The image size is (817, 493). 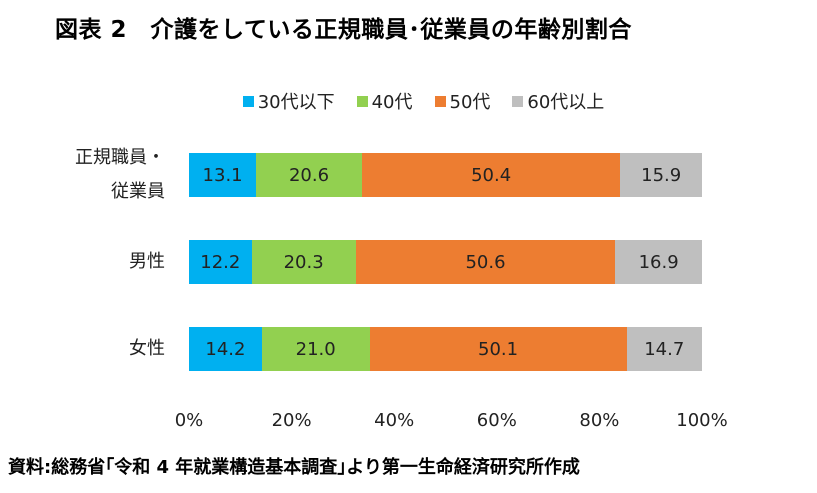 I want to click on bar-segment: 50.4, so click(x=491, y=175).